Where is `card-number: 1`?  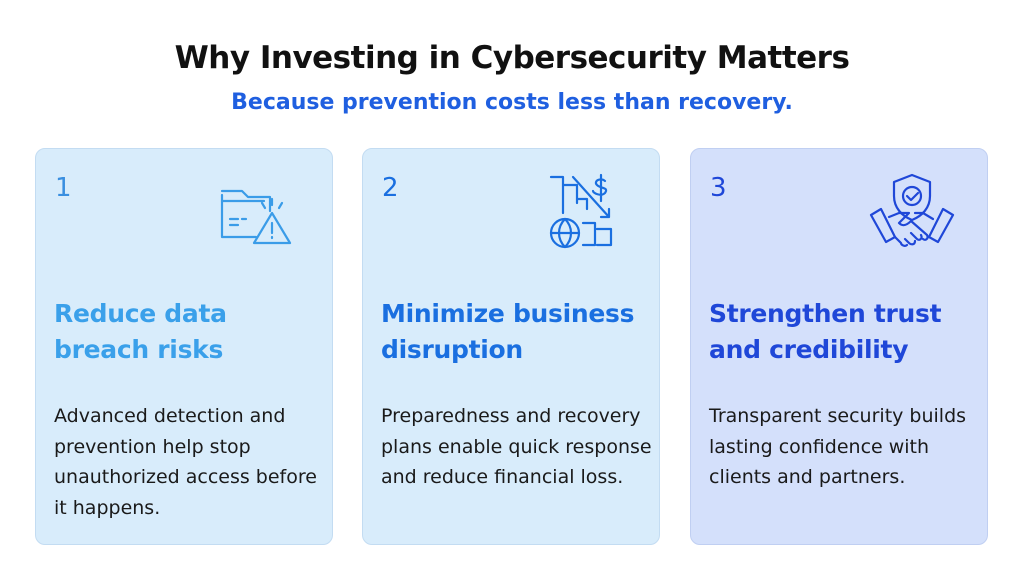 card-number: 1 is located at coordinates (63, 188).